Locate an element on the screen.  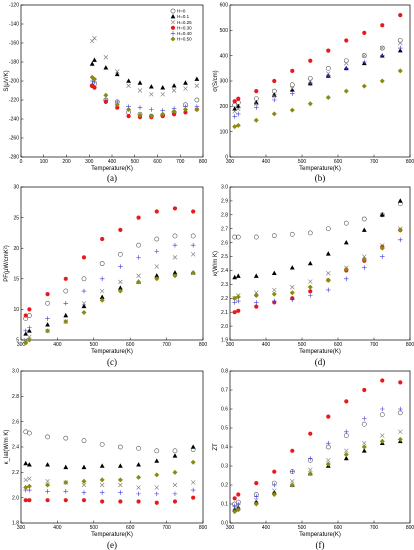
legend-label: H=0.40 is located at coordinates (184, 33).